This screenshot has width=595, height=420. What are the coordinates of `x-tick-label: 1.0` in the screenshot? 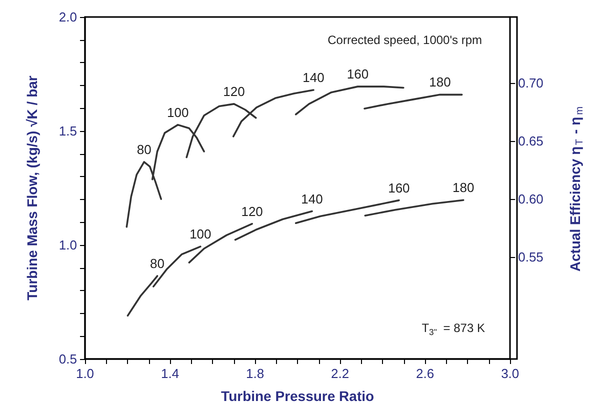 It's located at (85, 373).